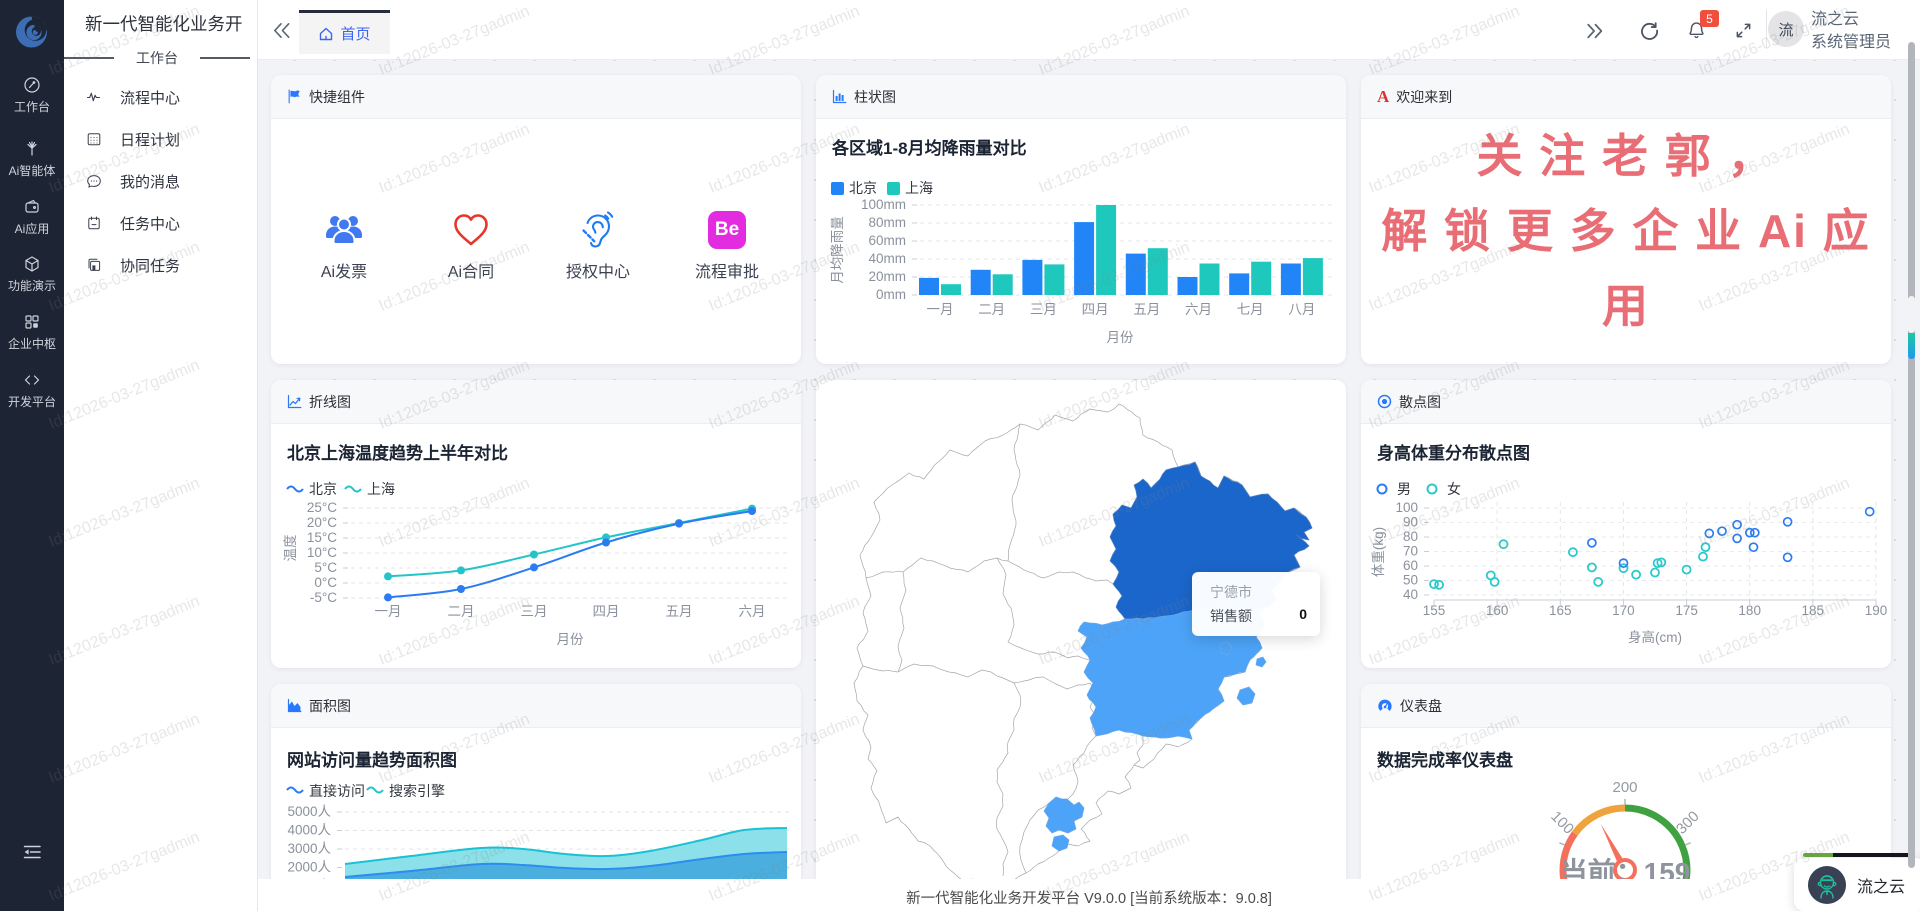 This screenshot has width=1920, height=911. I want to click on svg-text: 155, so click(1434, 610).